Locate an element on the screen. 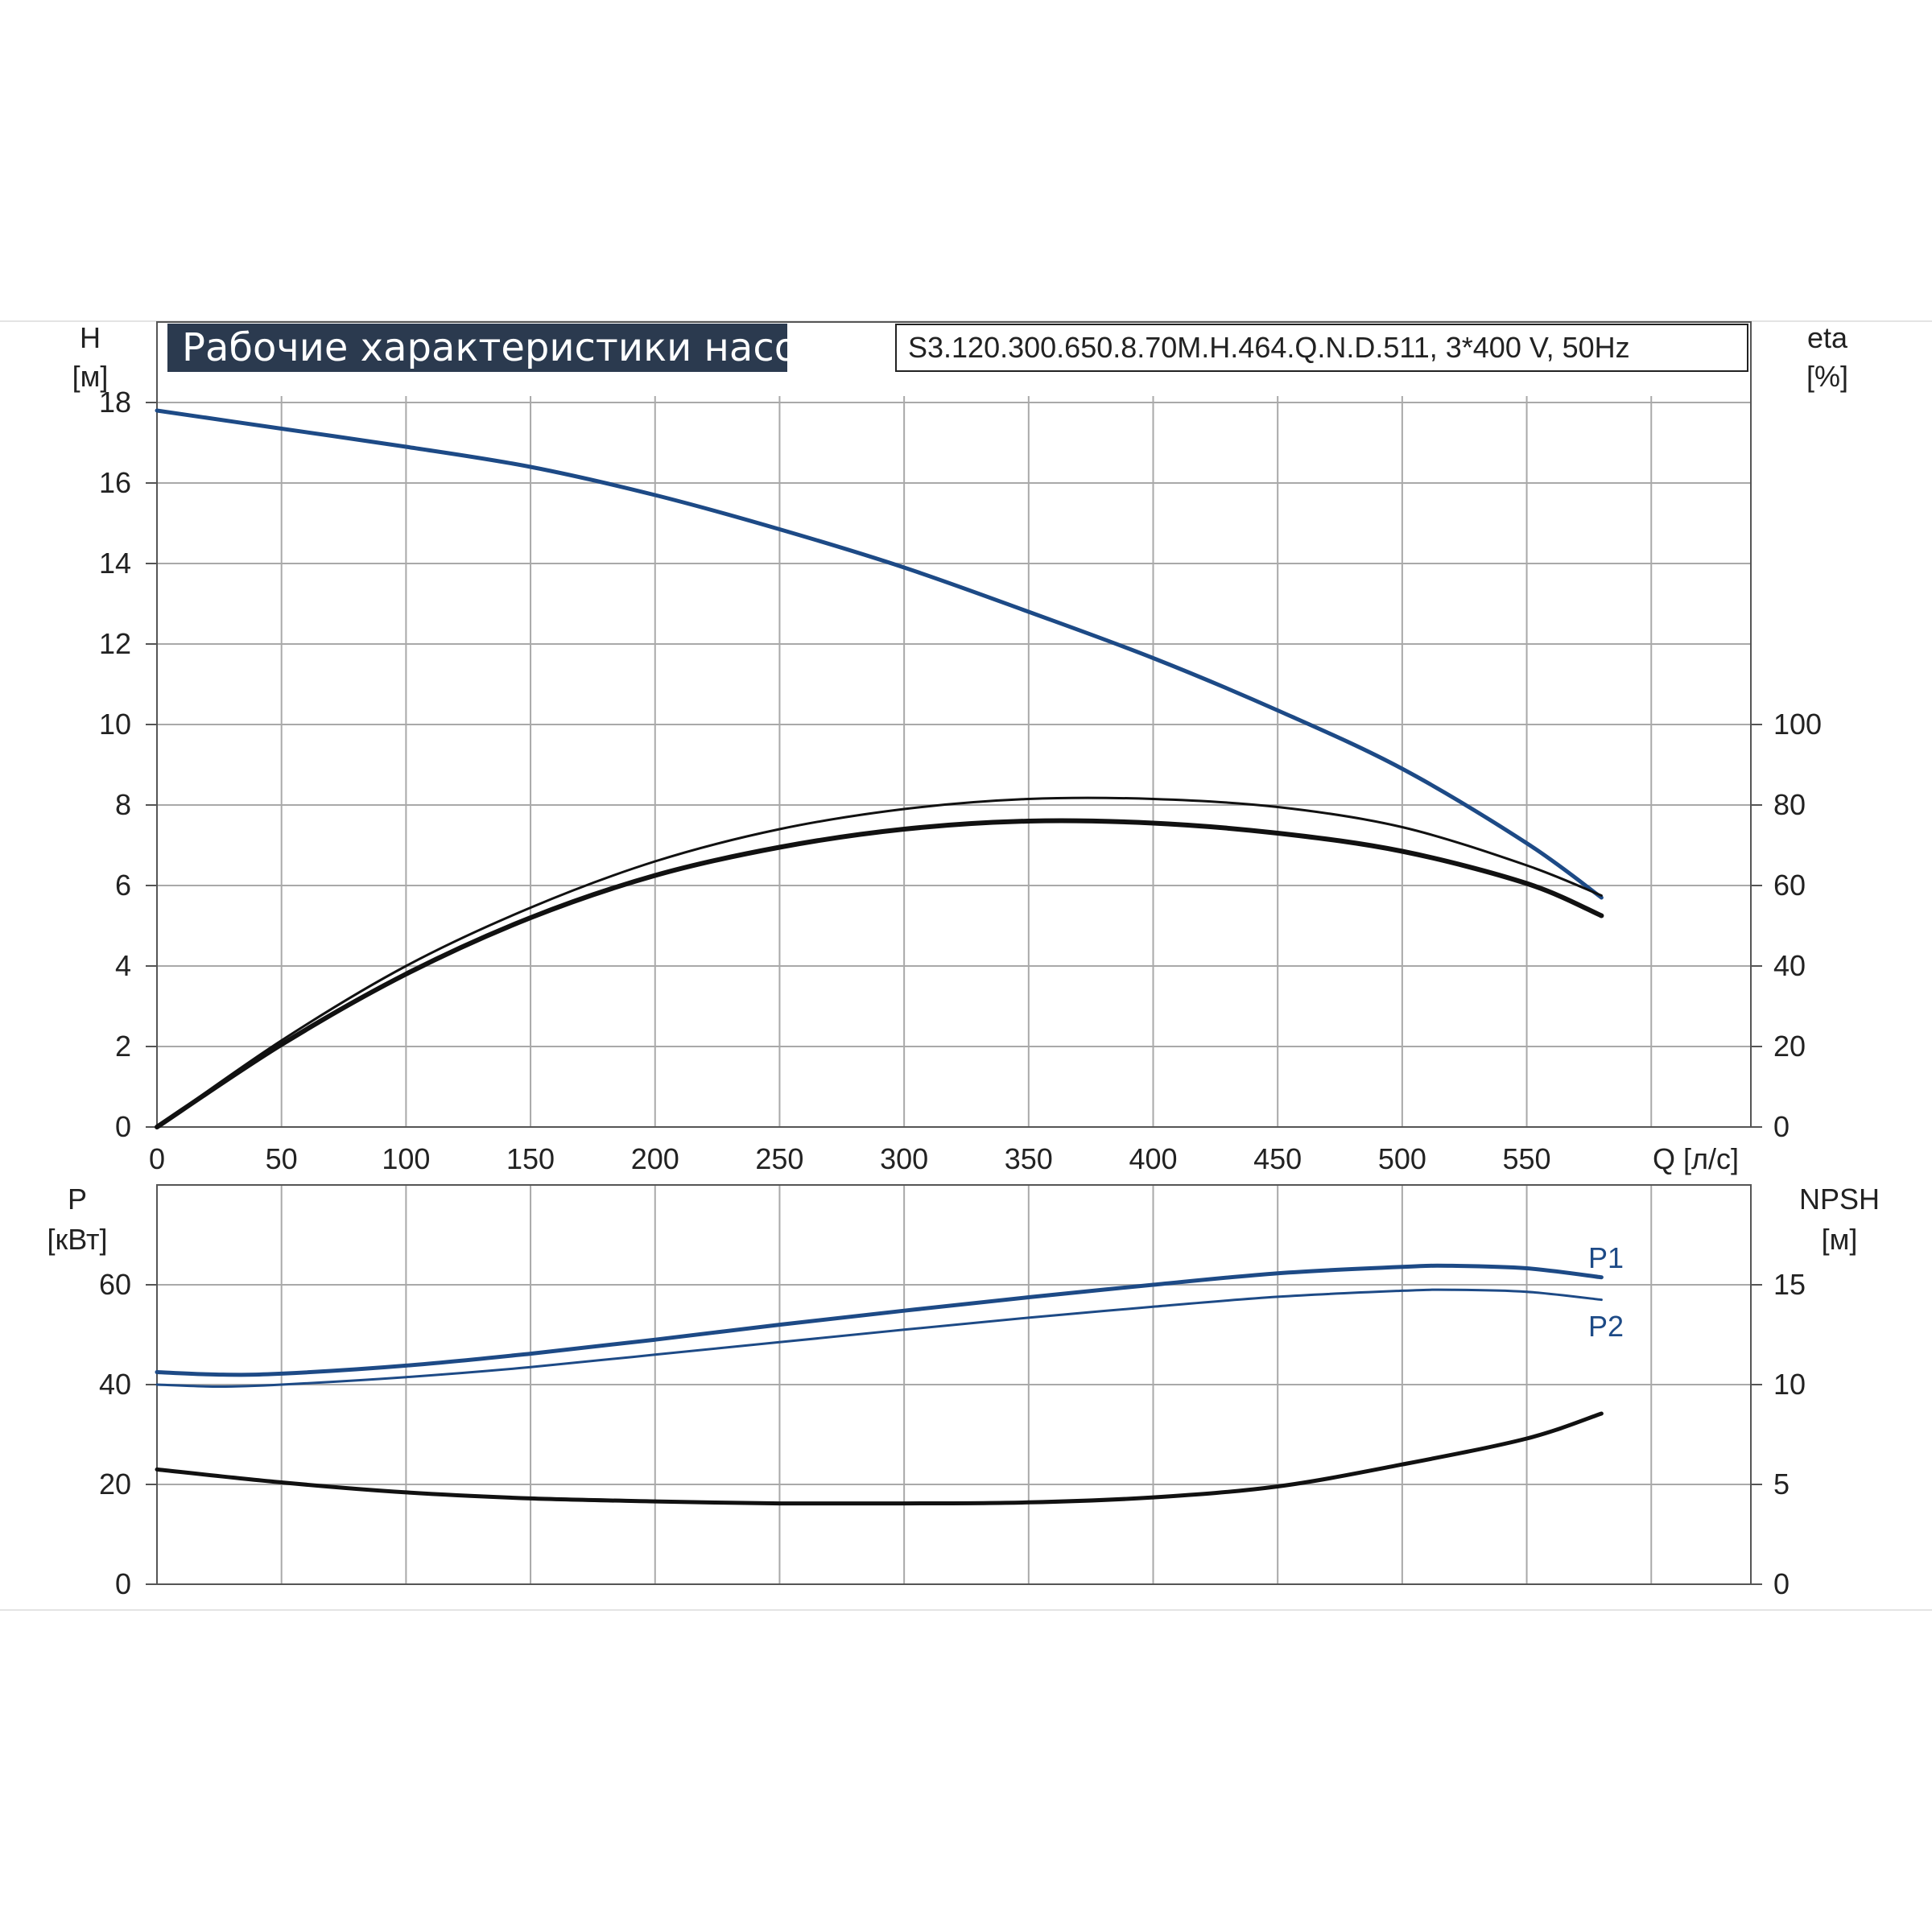  upper-right-tick-label: 20 is located at coordinates (1789, 1046).